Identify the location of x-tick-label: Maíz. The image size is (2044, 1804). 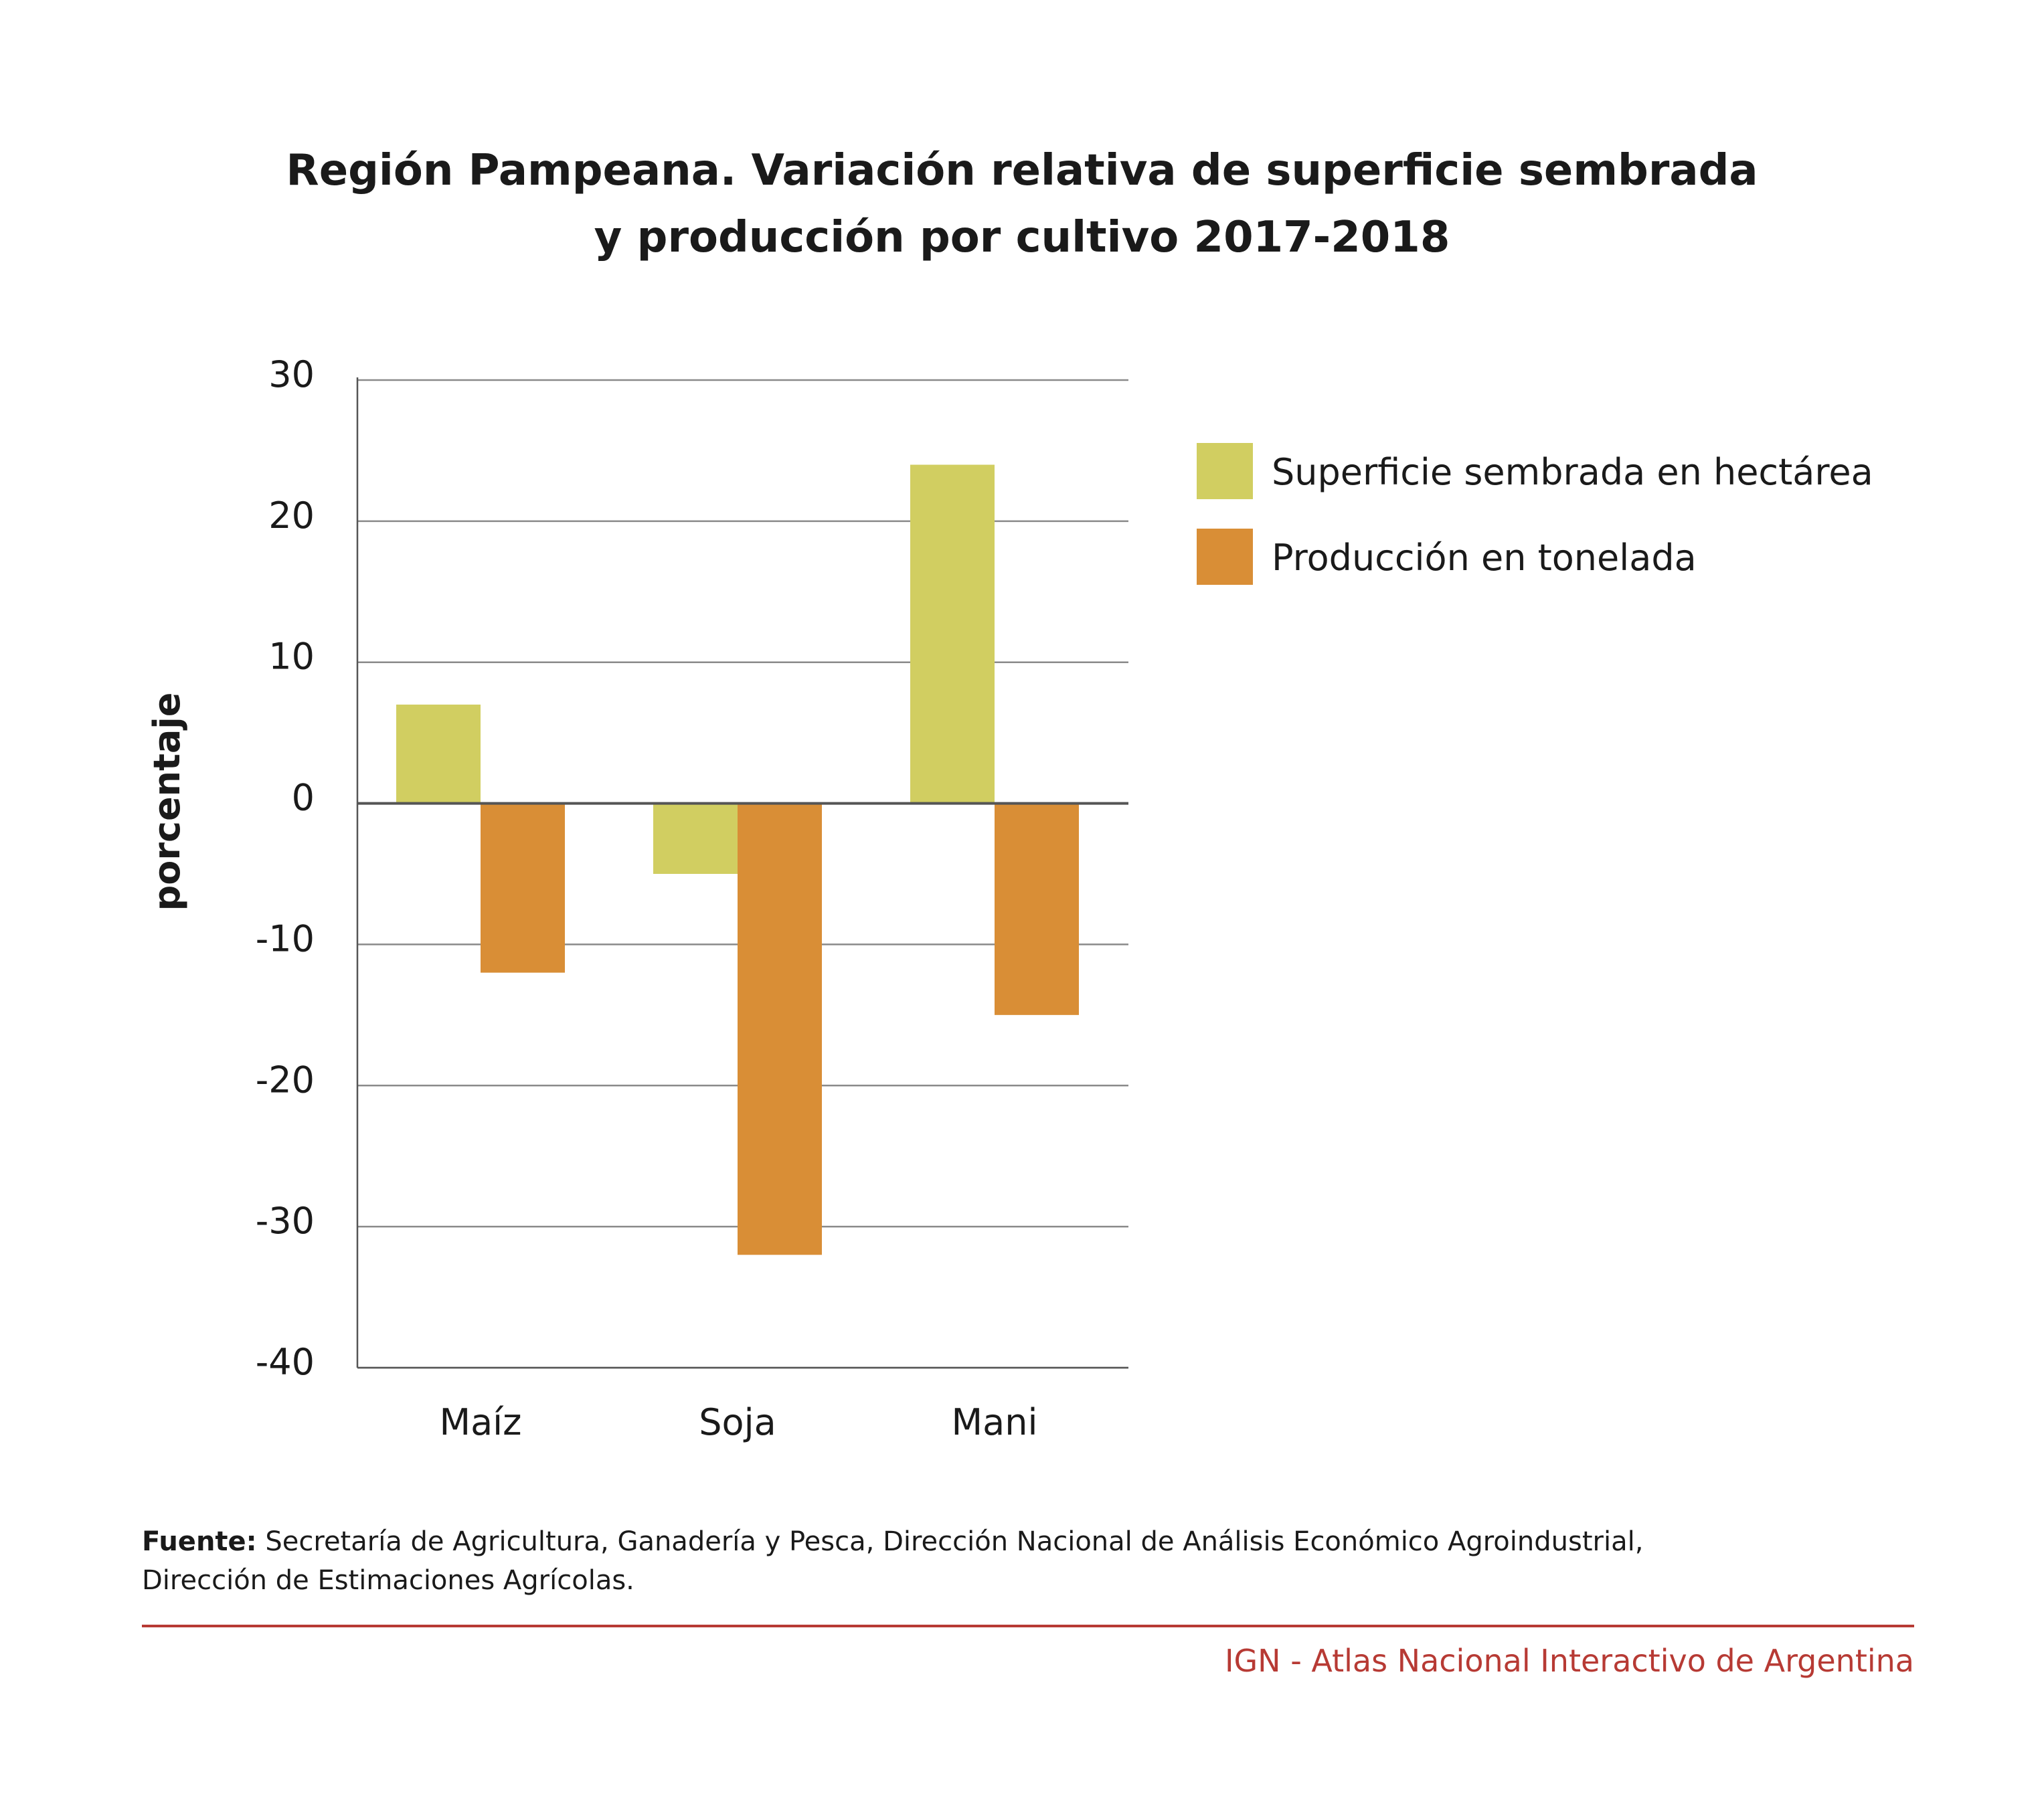
(480, 1422).